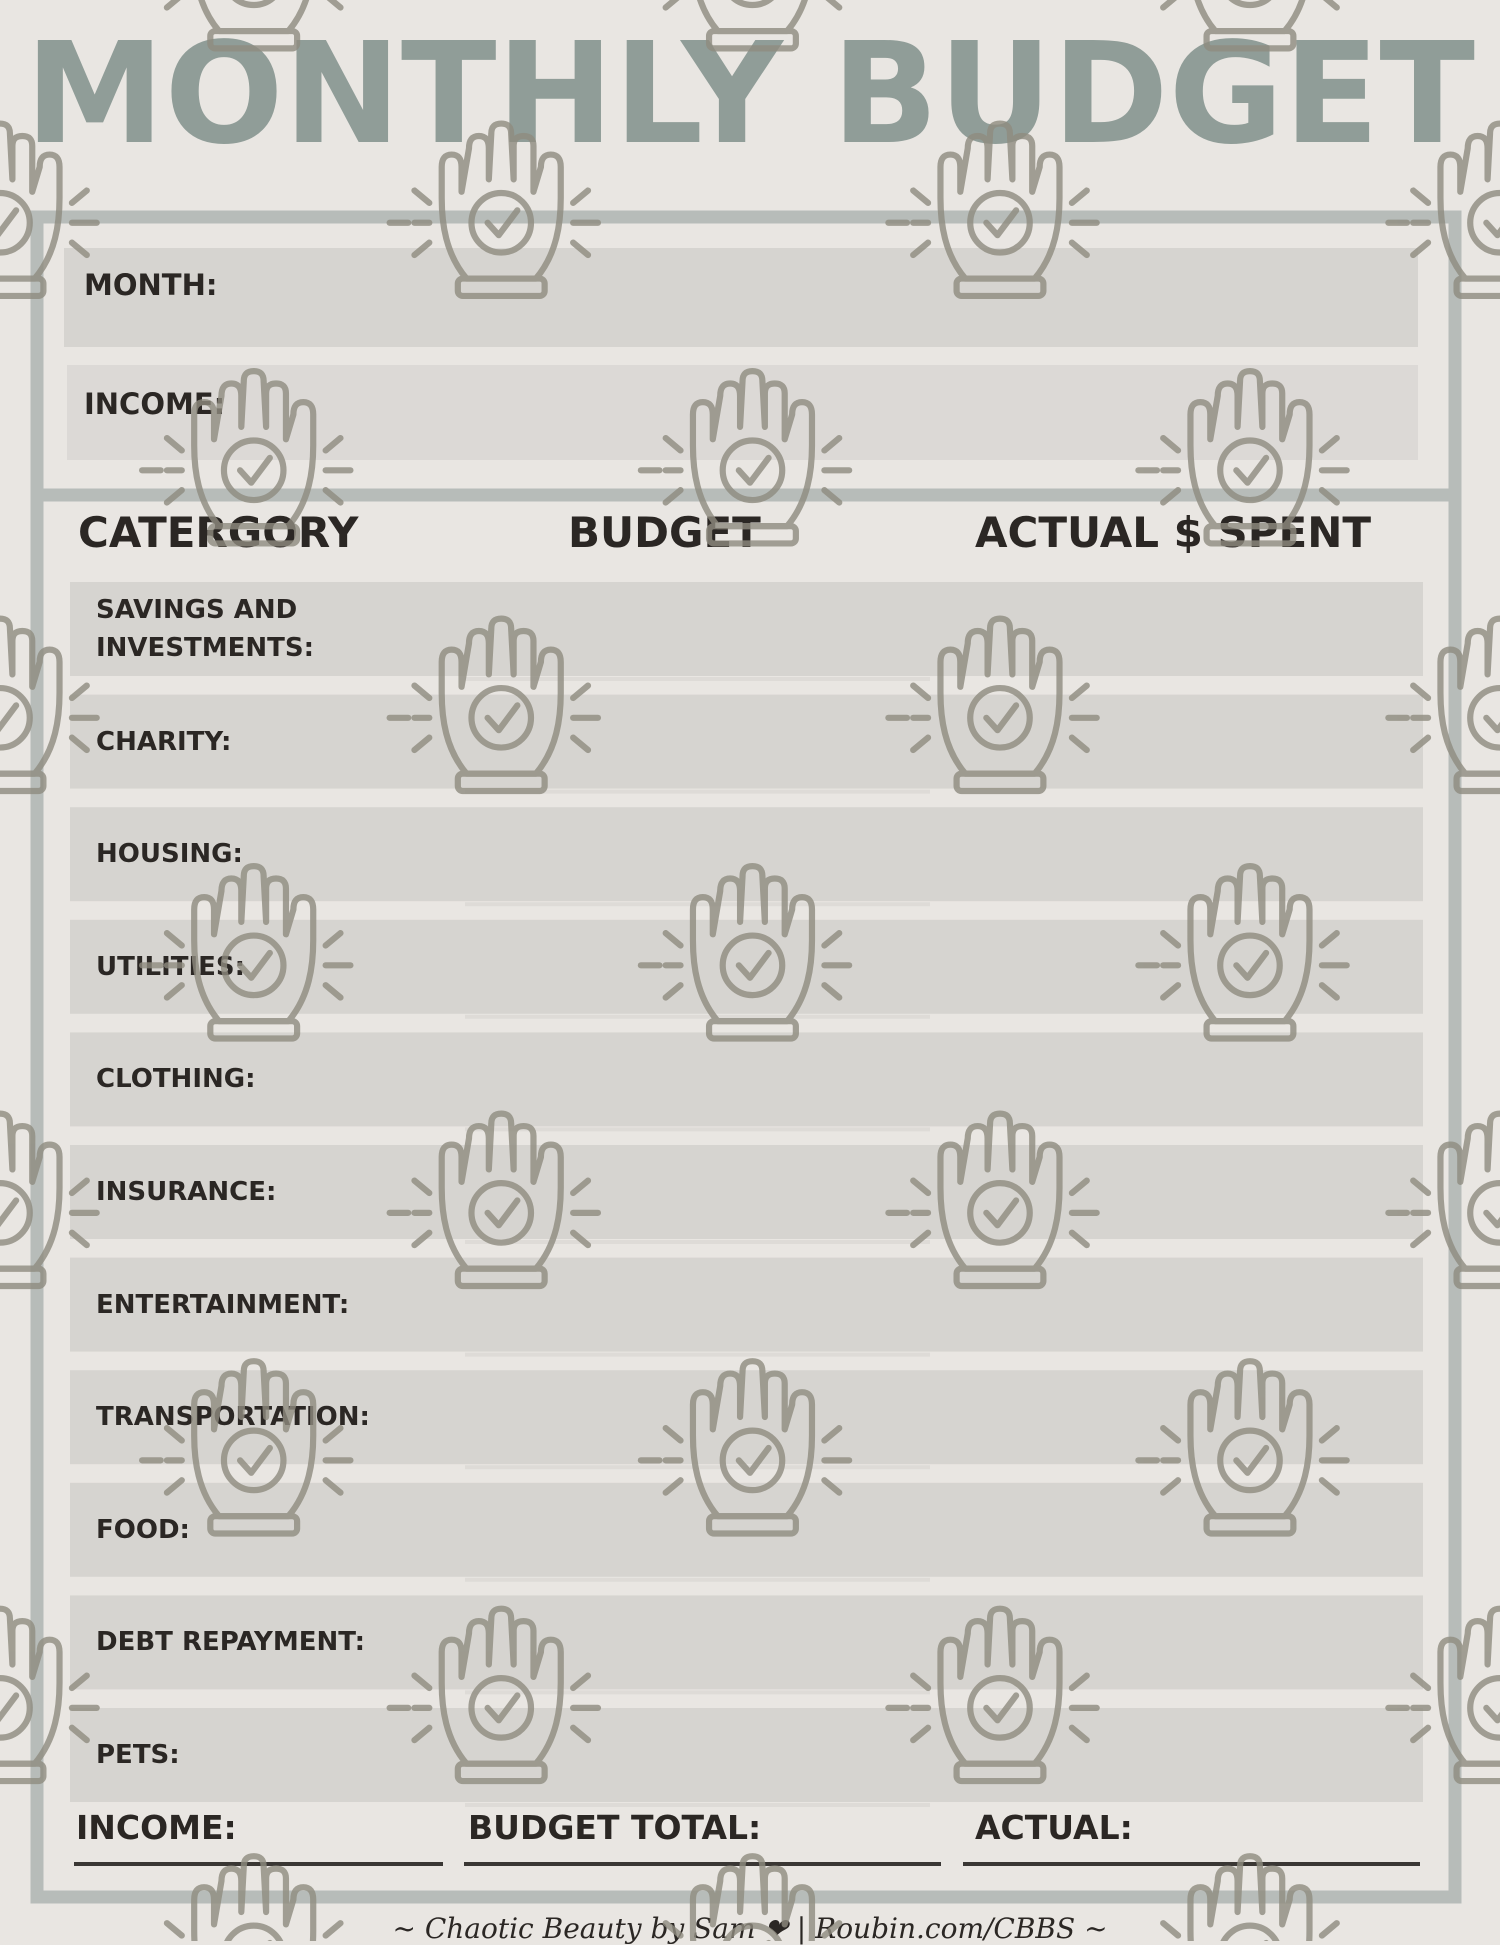 This screenshot has width=1500, height=1945. Describe the element at coordinates (233, 1417) in the screenshot. I see `category-label: TRANSPORTATION:` at that location.